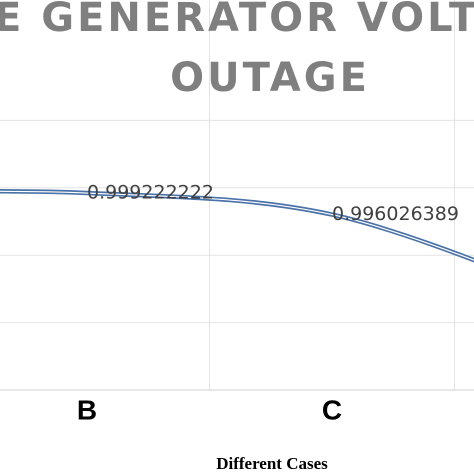 The image size is (474, 474). What do you see at coordinates (272, 463) in the screenshot?
I see `x-axis-label: Different Cases` at bounding box center [272, 463].